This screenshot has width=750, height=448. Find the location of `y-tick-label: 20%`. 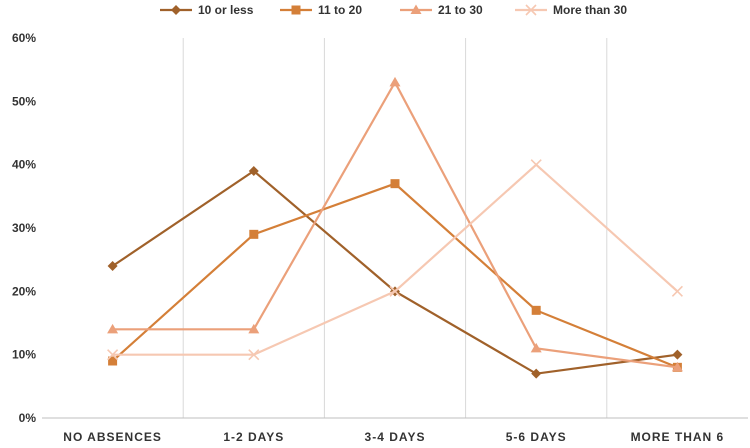

y-tick-label: 20% is located at coordinates (24, 291).